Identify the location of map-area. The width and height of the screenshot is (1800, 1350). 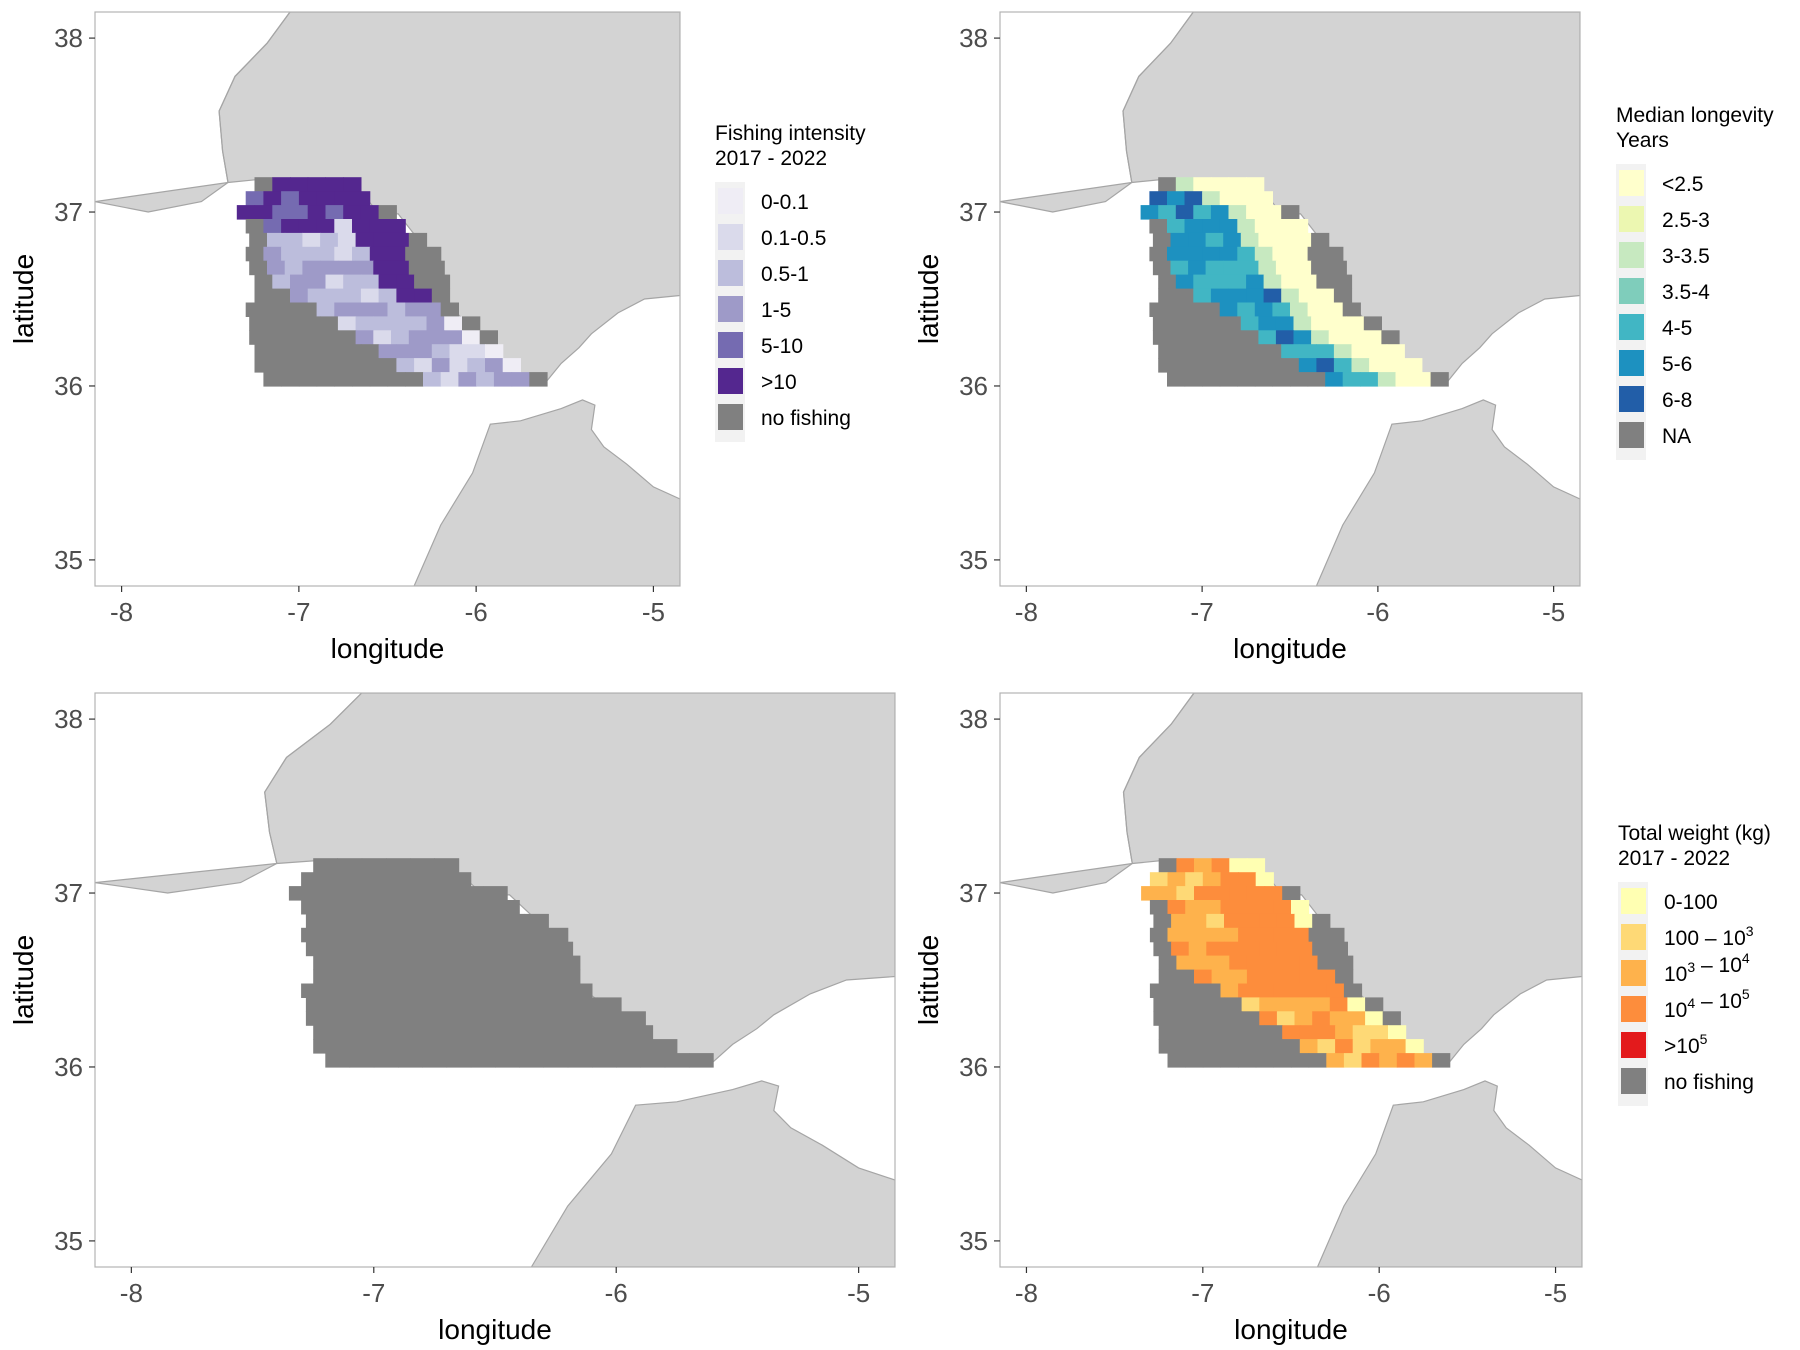
(1291, 980).